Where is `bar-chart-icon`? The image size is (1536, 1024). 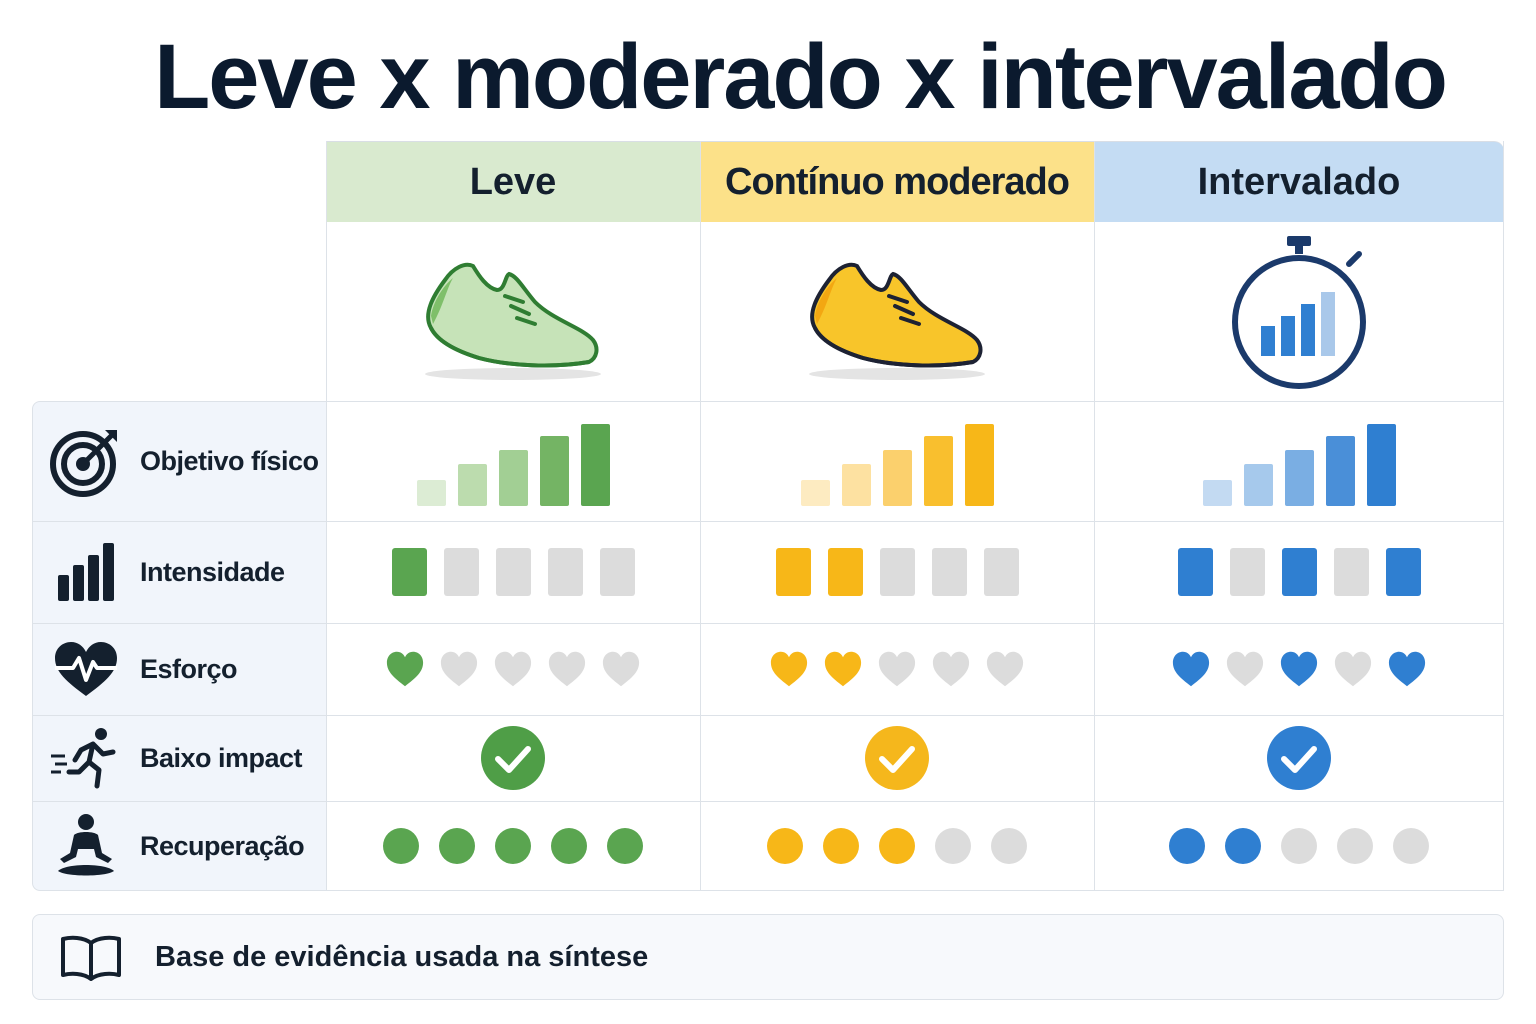 bar-chart-icon is located at coordinates (86, 572).